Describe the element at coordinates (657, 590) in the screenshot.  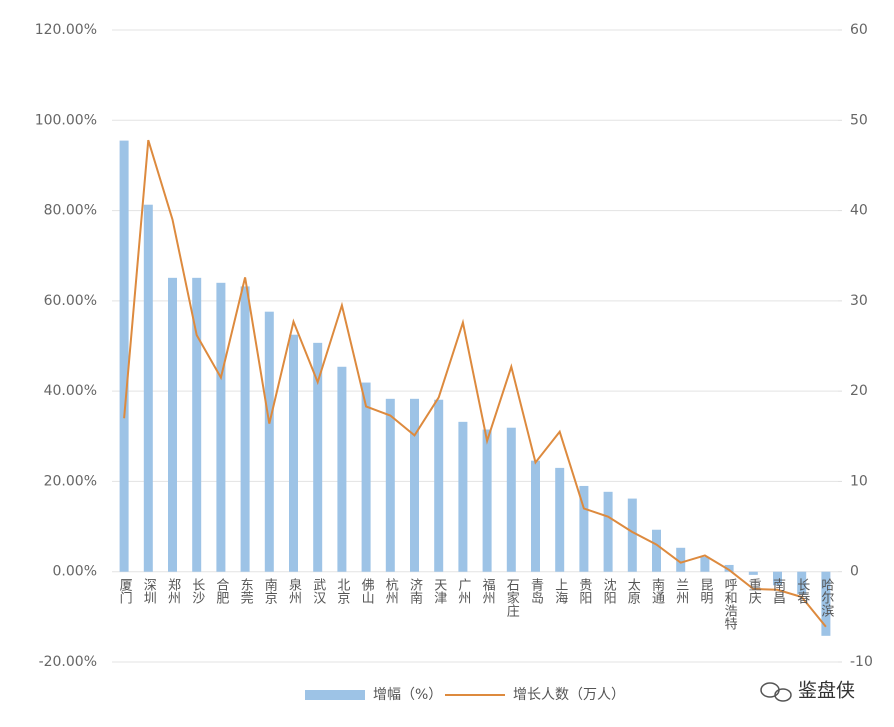
I see `x-tick-label: 南通` at that location.